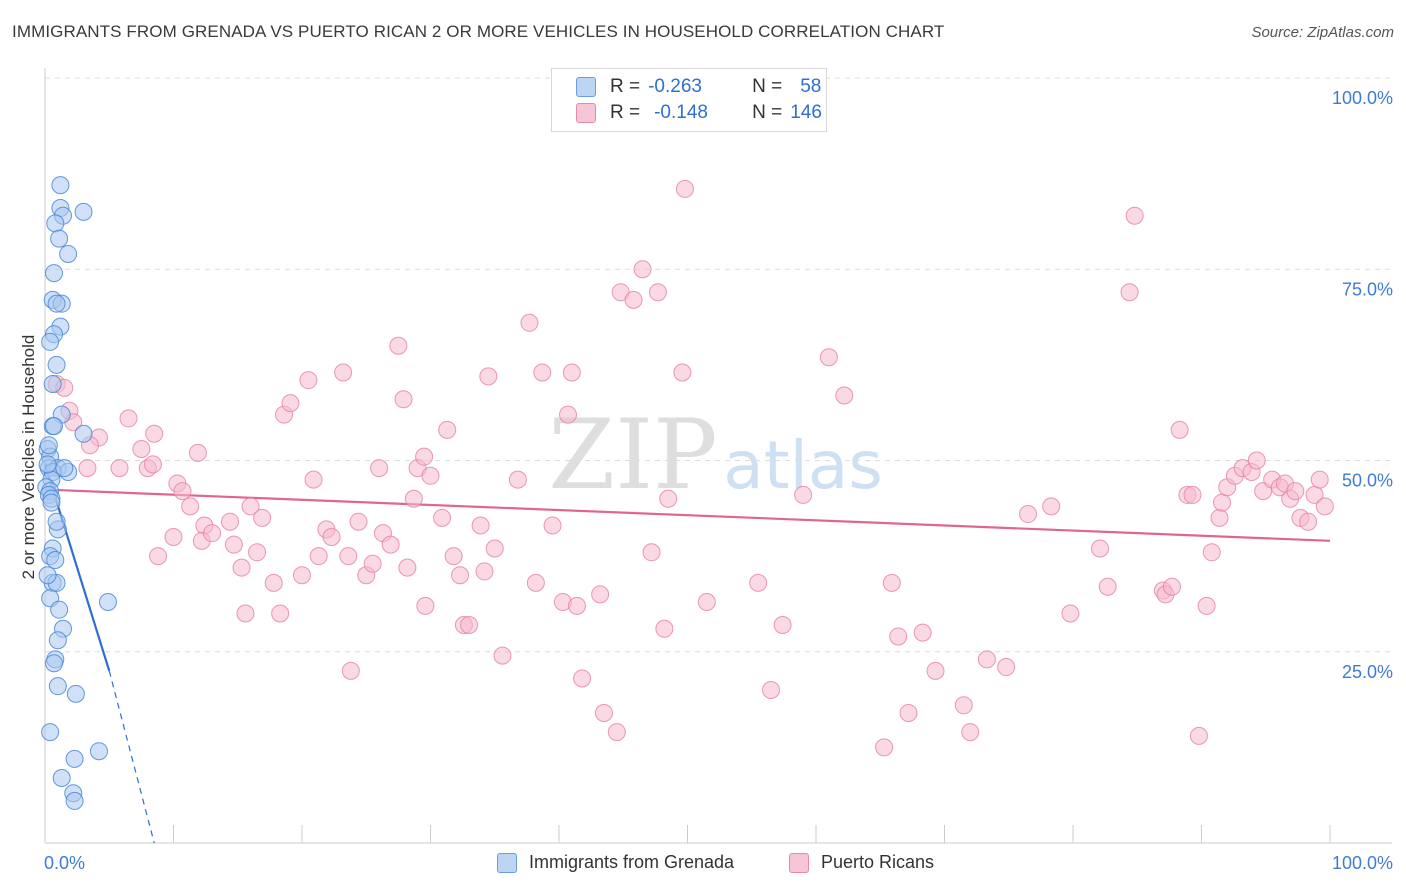 The width and height of the screenshot is (1406, 892). Describe the element at coordinates (632, 455) in the screenshot. I see `watermark-zip: ZIP` at that location.